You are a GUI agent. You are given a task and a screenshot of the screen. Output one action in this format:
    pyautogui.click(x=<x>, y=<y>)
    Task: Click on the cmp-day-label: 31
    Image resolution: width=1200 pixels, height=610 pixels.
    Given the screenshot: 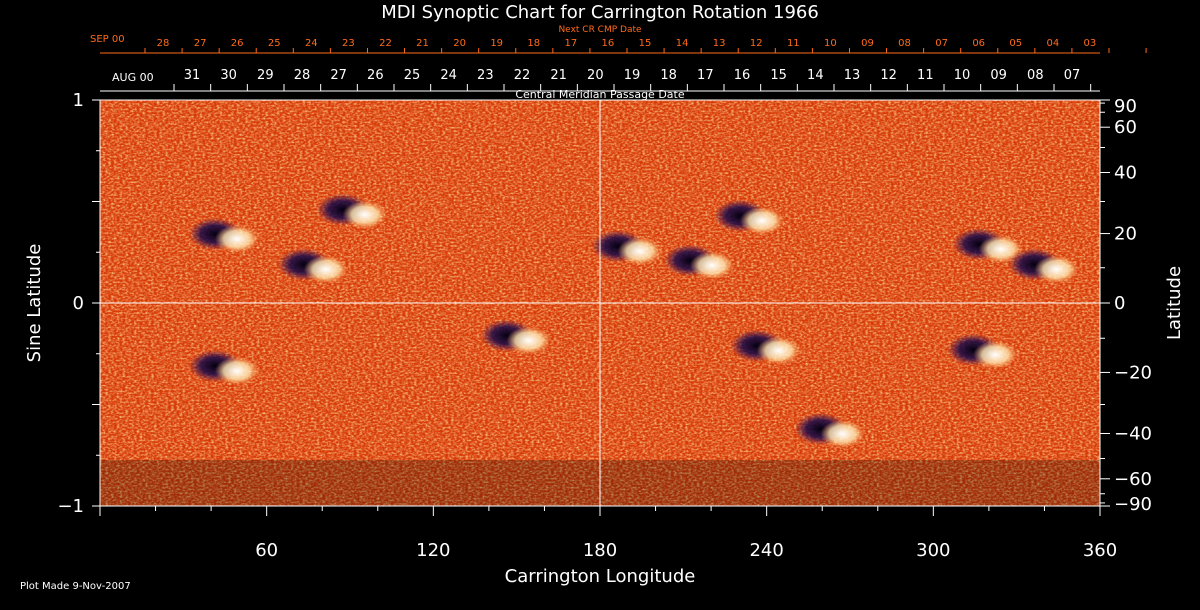 What is the action you would take?
    pyautogui.click(x=192, y=75)
    